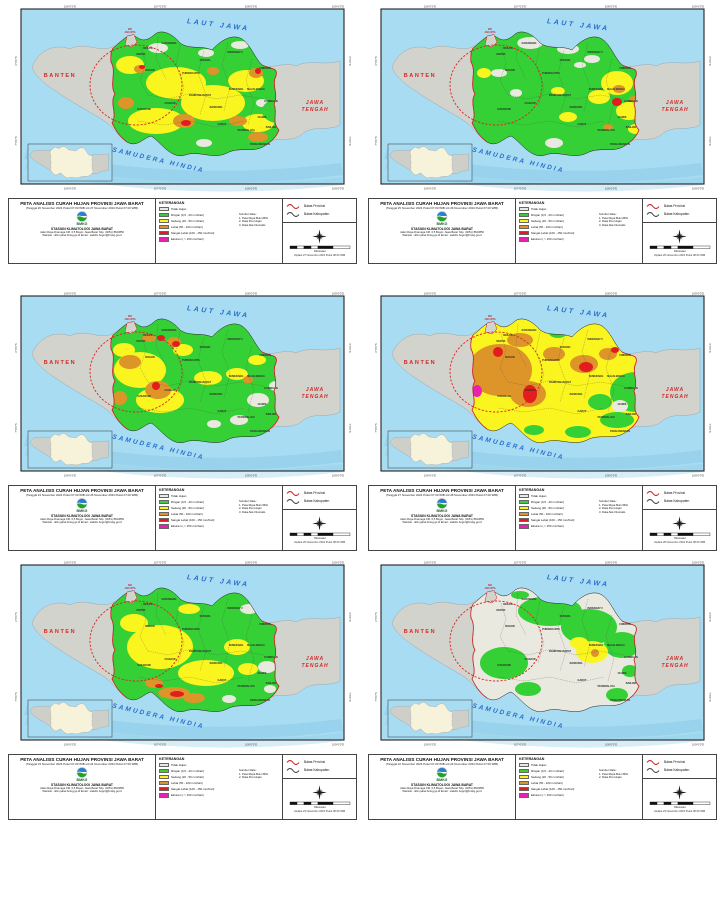 Image resolution: width=720 pixels, height=904 pixels. What do you see at coordinates (199, 771) in the screenshot?
I see `legend-item-ringan: Ringan (0,5 - 20 mm/hari)` at bounding box center [199, 771].